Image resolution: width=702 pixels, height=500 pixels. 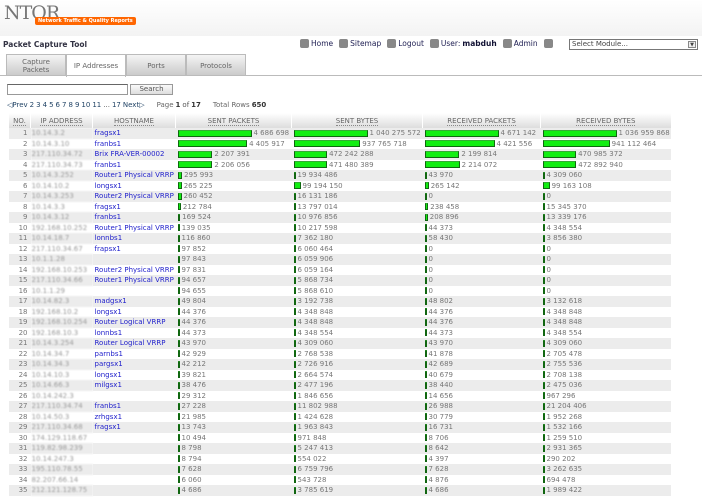 I want to click on page-link: 10, so click(x=86, y=105).